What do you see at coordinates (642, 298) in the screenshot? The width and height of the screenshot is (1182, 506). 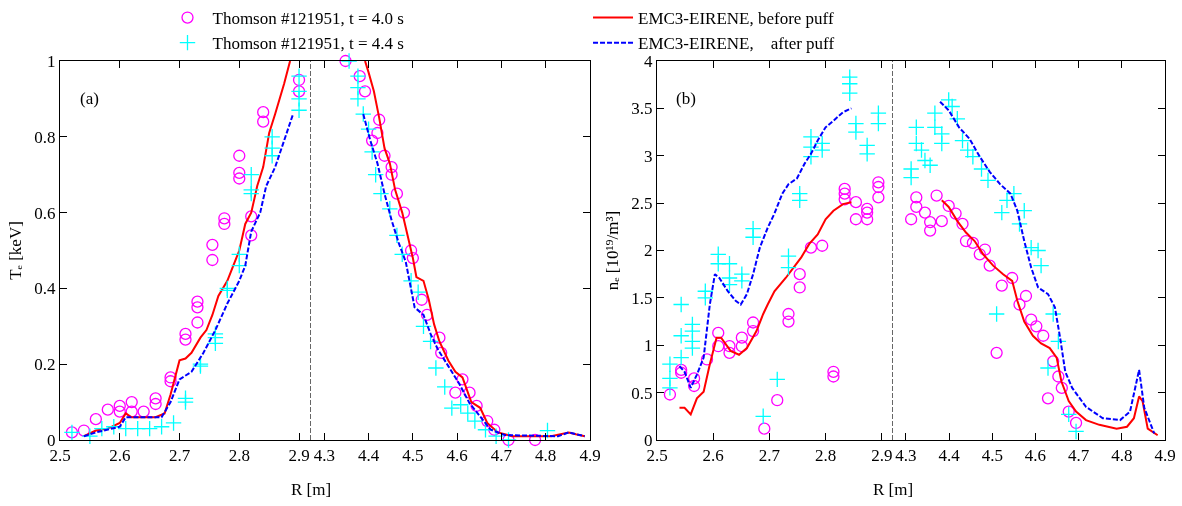 I see `y-tick-label: 1.5` at bounding box center [642, 298].